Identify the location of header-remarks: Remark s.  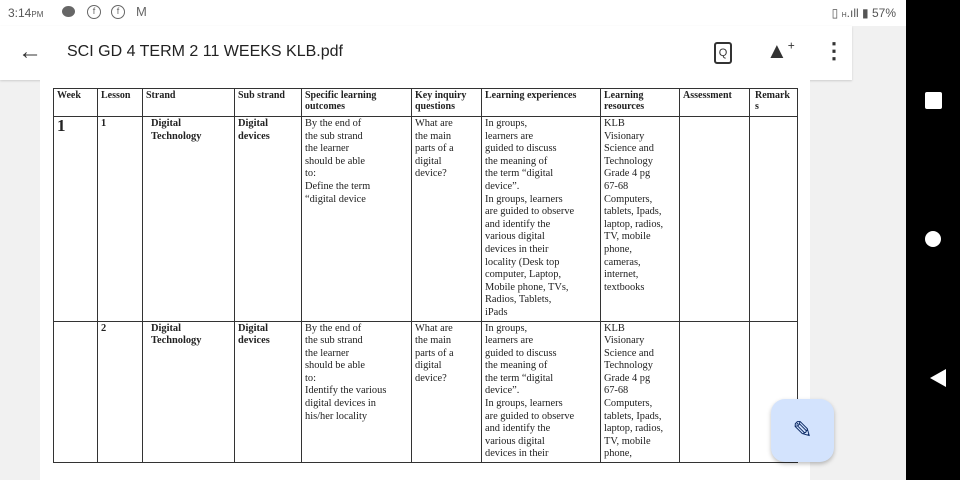
(773, 102).